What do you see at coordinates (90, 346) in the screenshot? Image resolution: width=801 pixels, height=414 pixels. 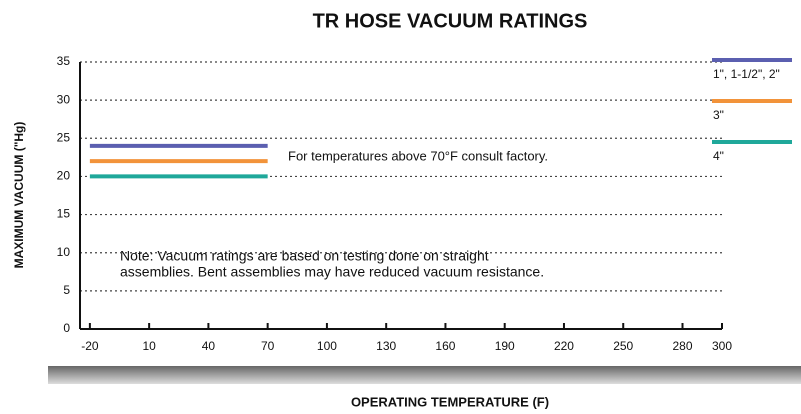 I see `x-tick-label: -20` at bounding box center [90, 346].